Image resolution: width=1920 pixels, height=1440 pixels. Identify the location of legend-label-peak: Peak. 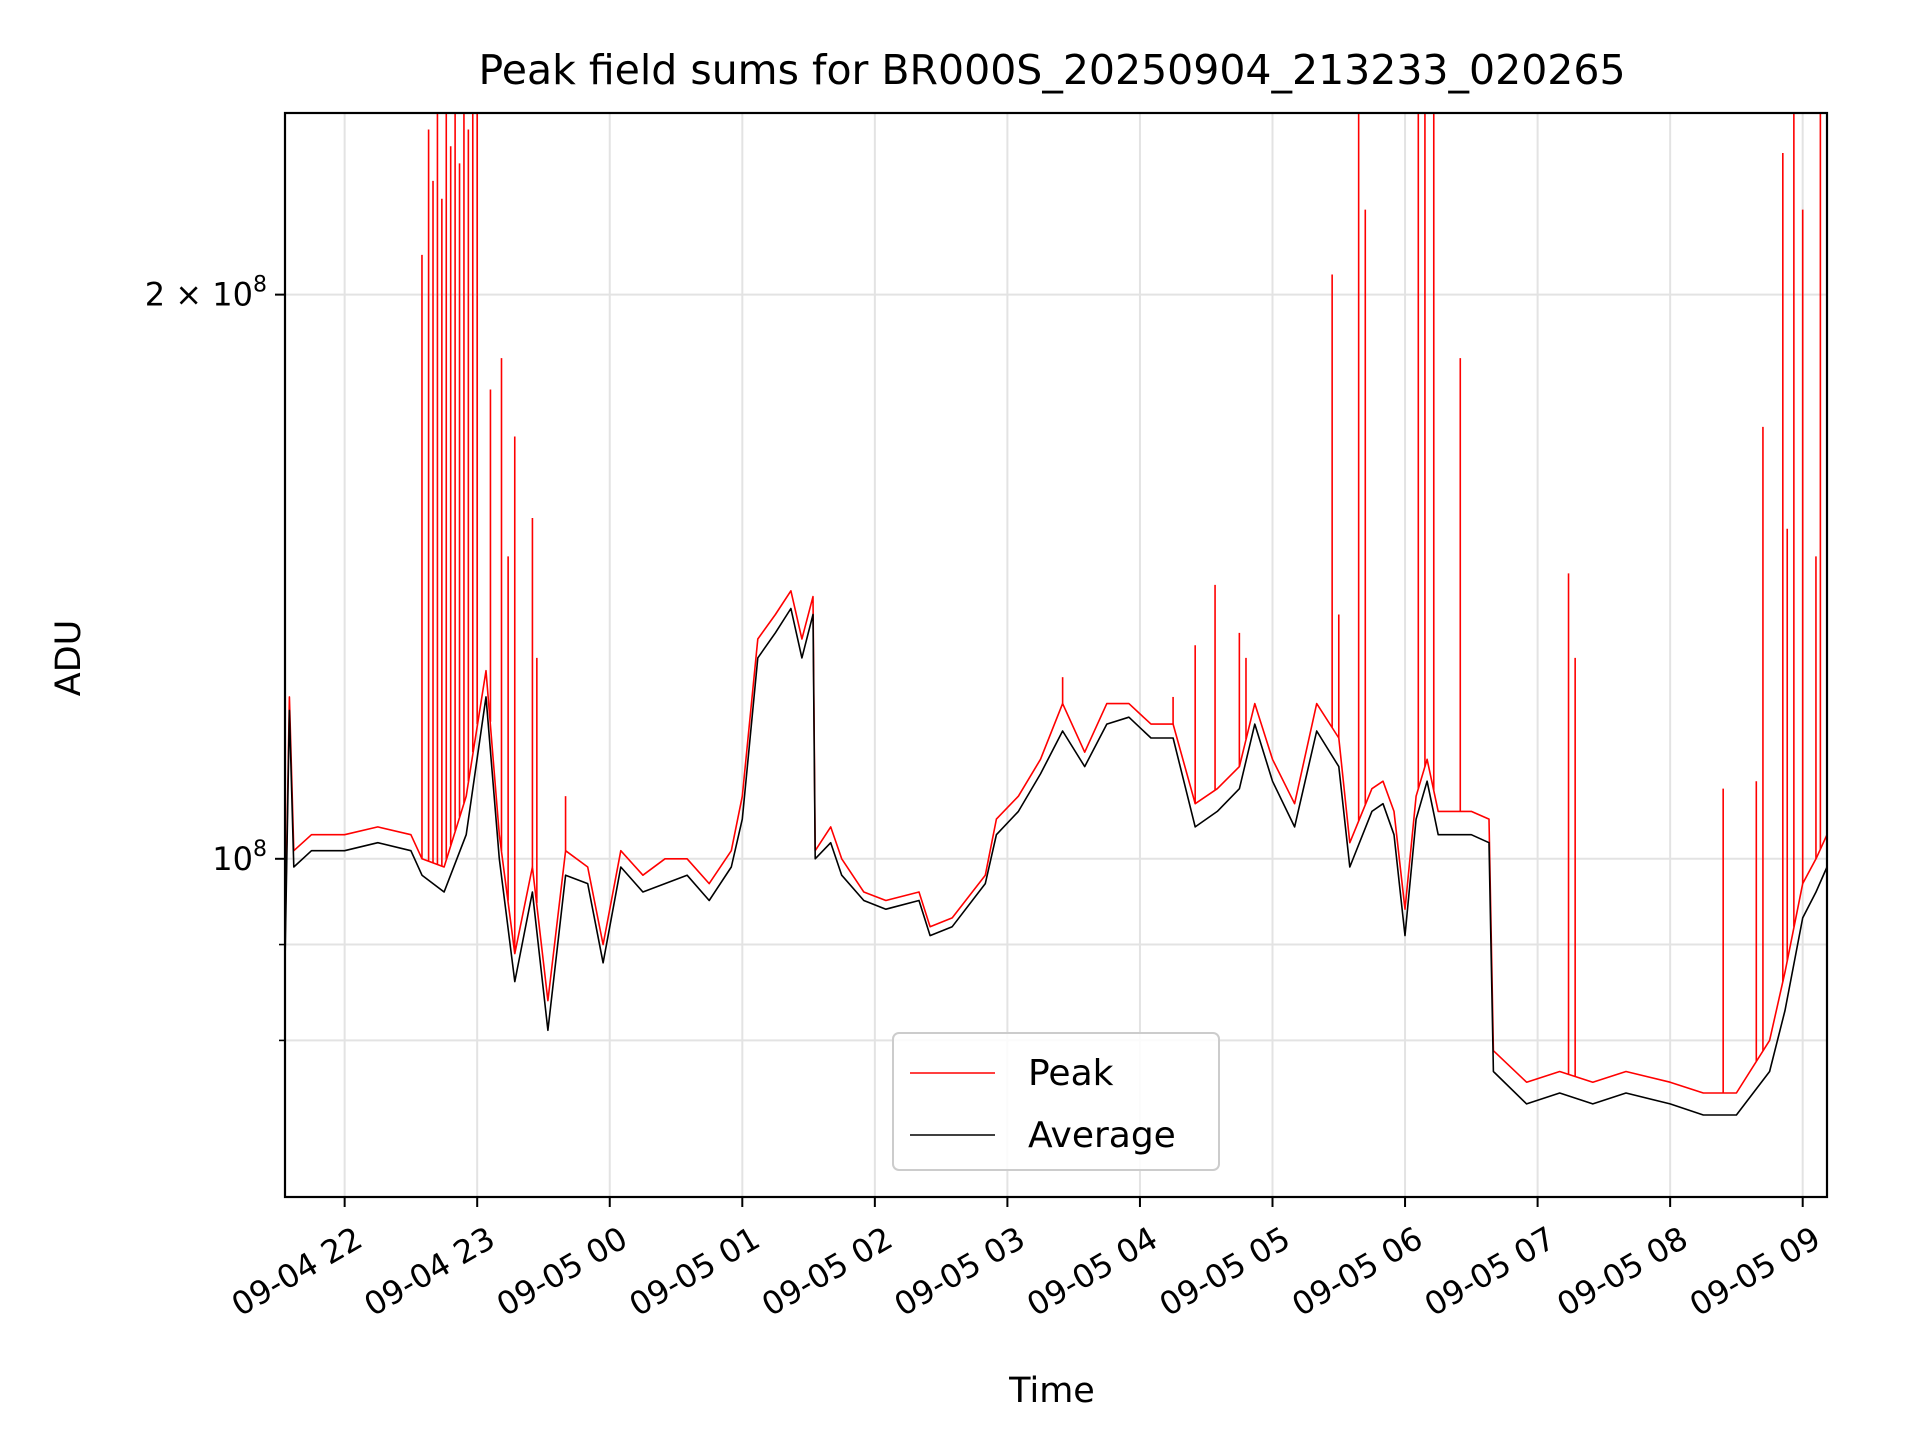
(1071, 1073).